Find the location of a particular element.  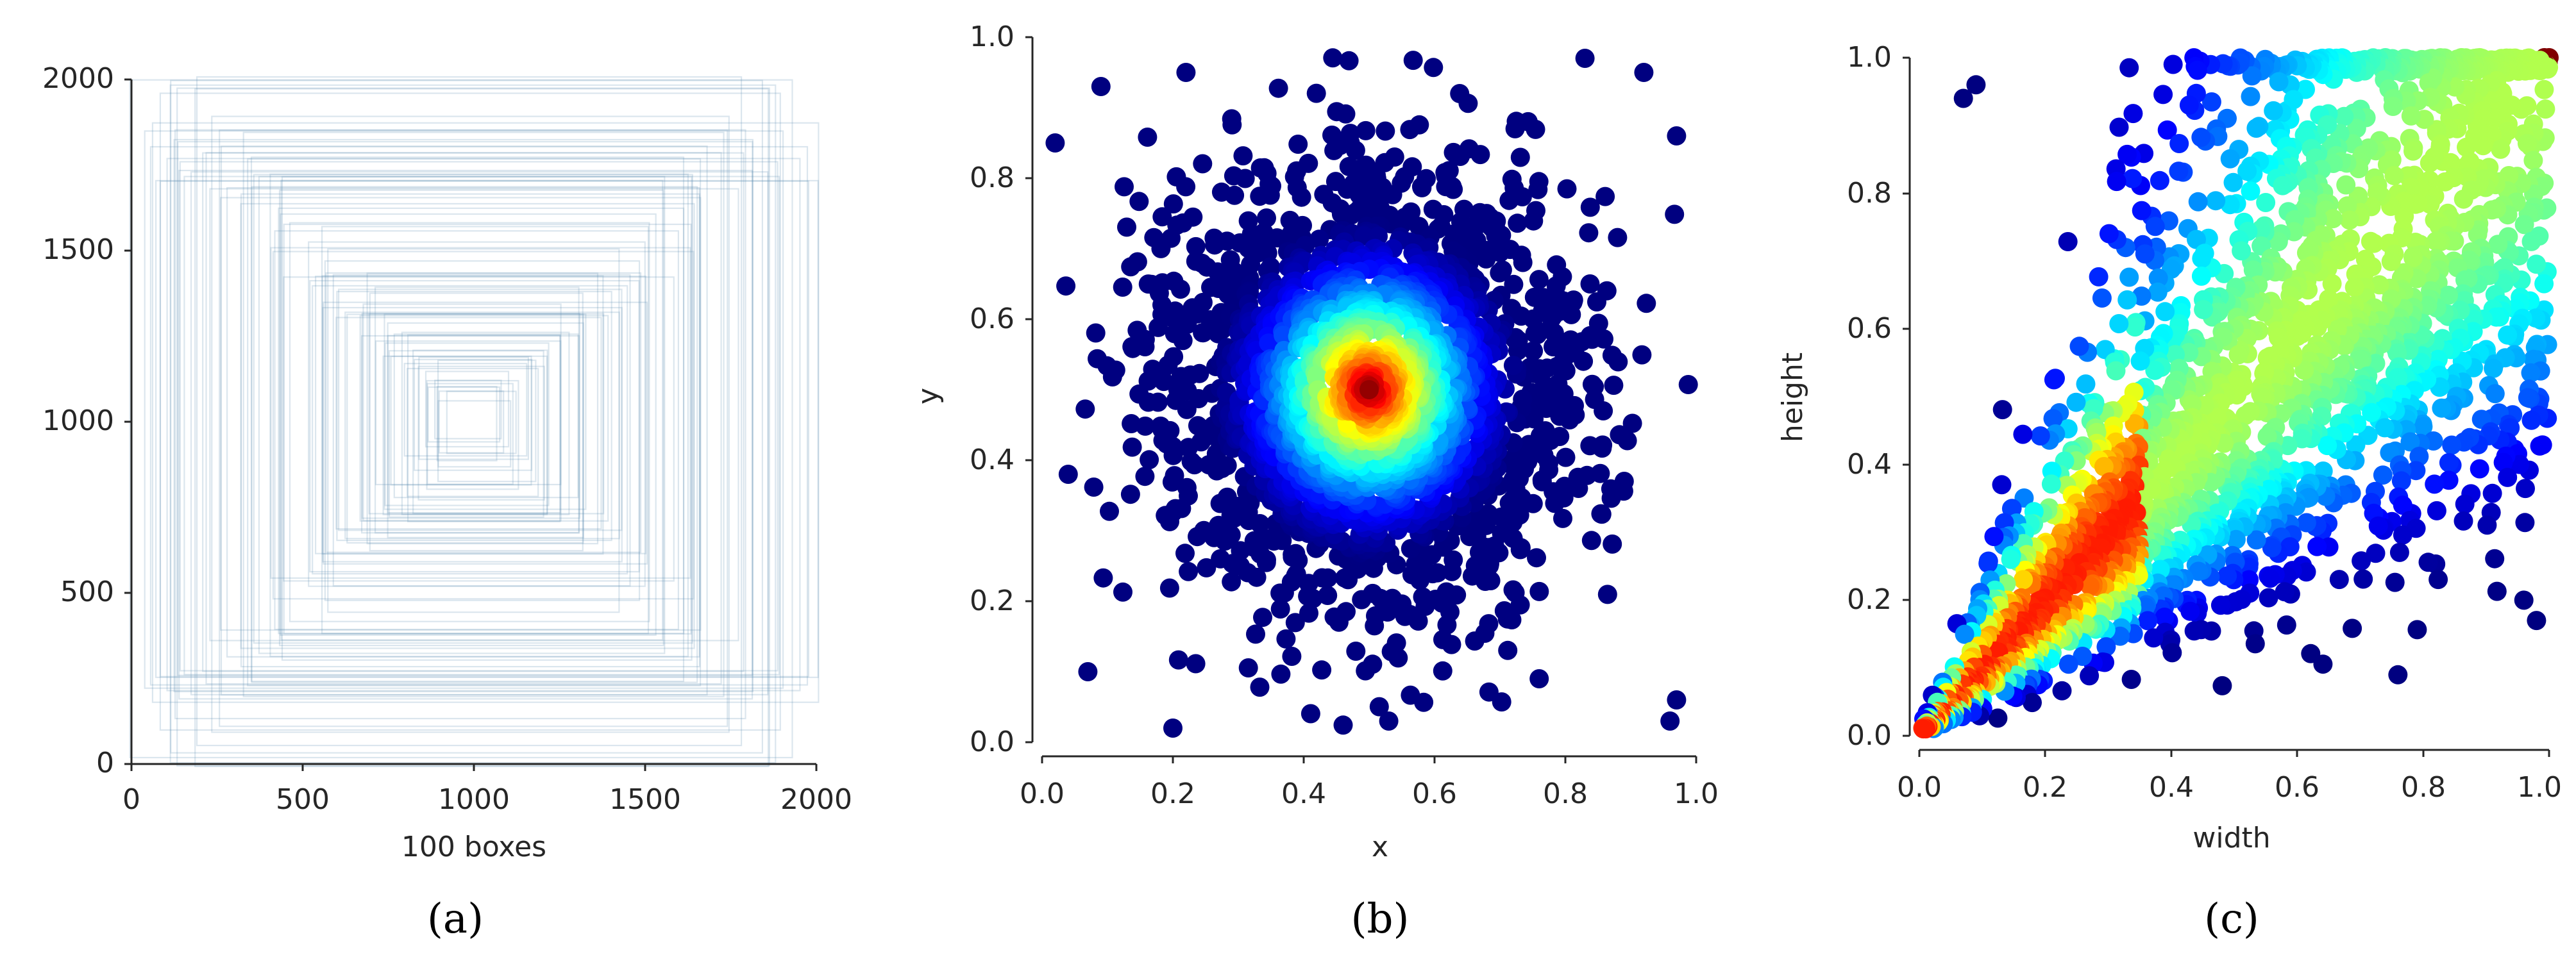

b-y-tick-1: 0.2 is located at coordinates (992, 601).